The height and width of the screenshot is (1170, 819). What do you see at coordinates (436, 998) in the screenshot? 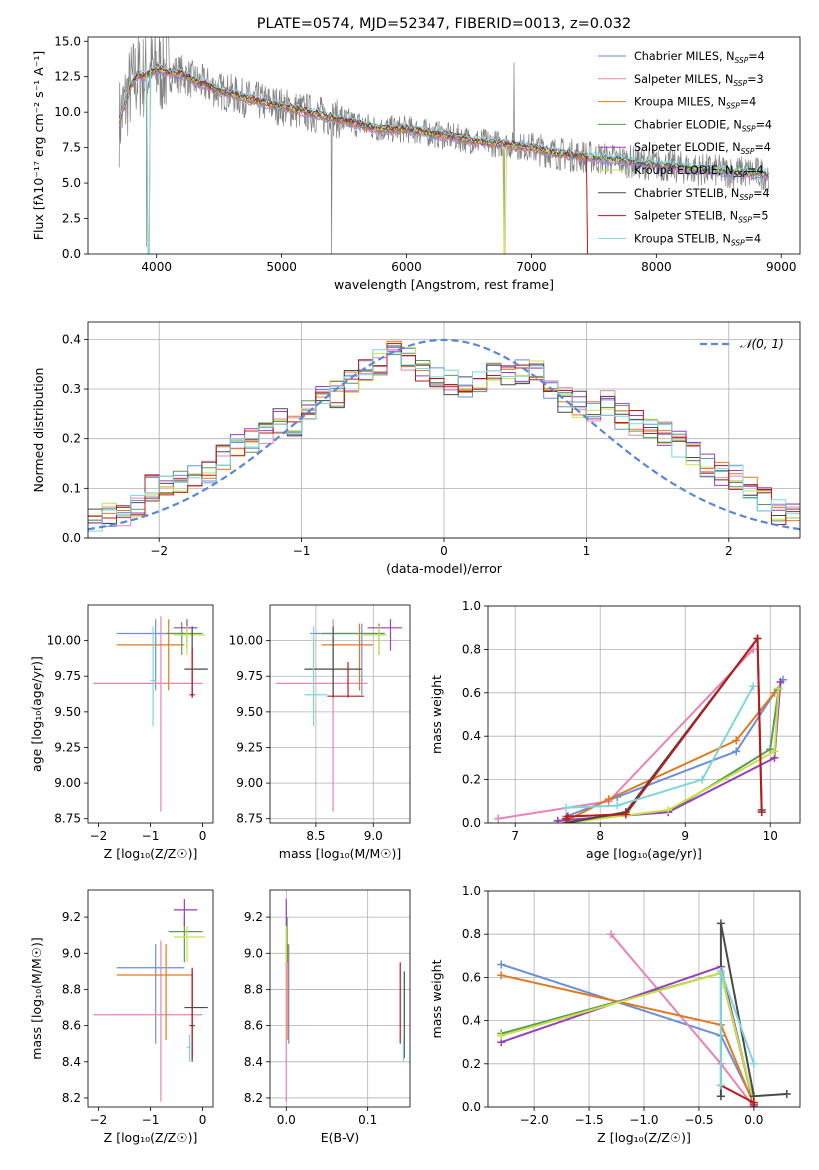
I see `y-axis-label: mass weight` at bounding box center [436, 998].